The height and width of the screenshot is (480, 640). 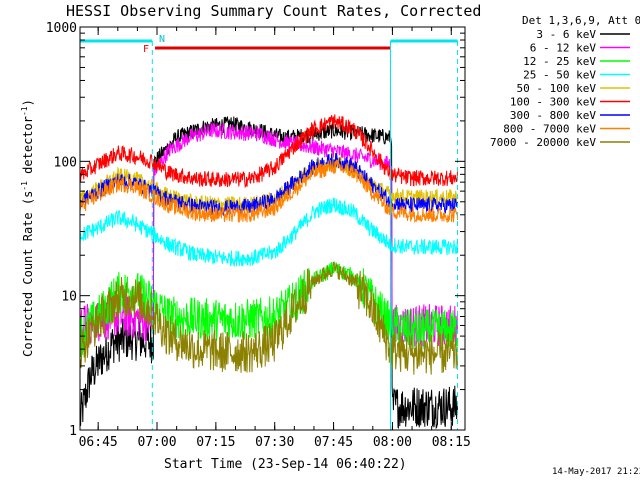 I want to click on x-tick-label: 07:00, so click(x=156, y=442).